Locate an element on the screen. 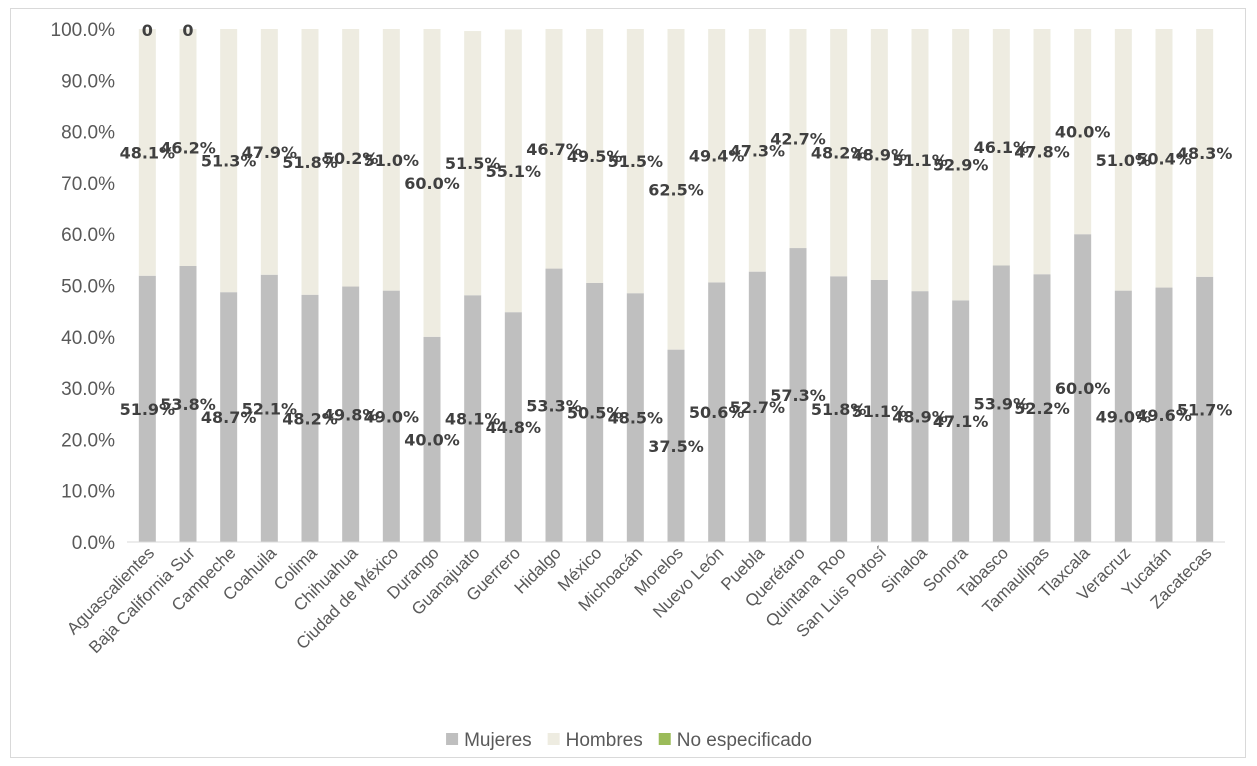  data-label: 47.9% is located at coordinates (270, 152).